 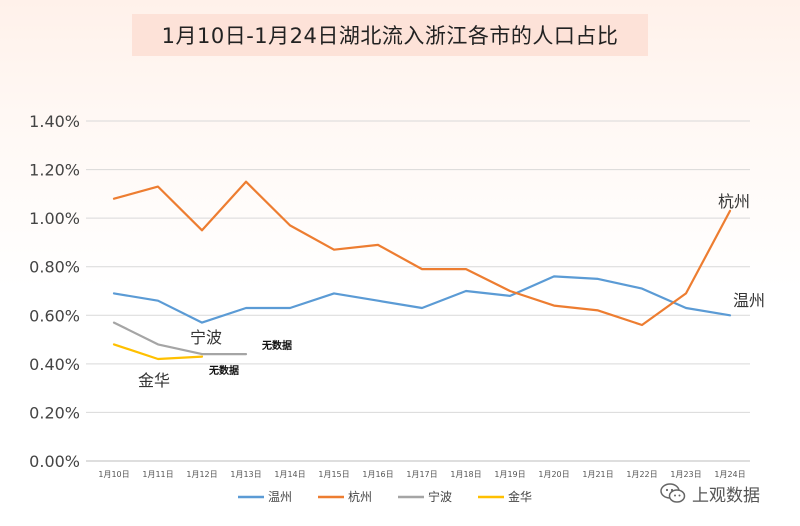 What do you see at coordinates (180, 338) in the screenshot?
I see `series-line-宁波` at bounding box center [180, 338].